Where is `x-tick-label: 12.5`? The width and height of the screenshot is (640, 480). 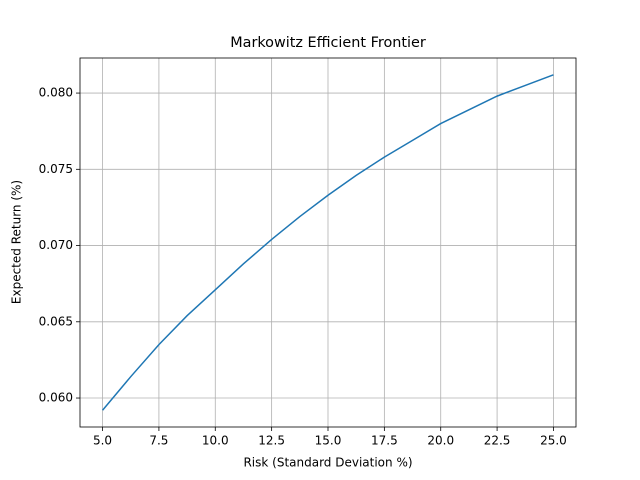
x-tick-label: 12.5 is located at coordinates (271, 441).